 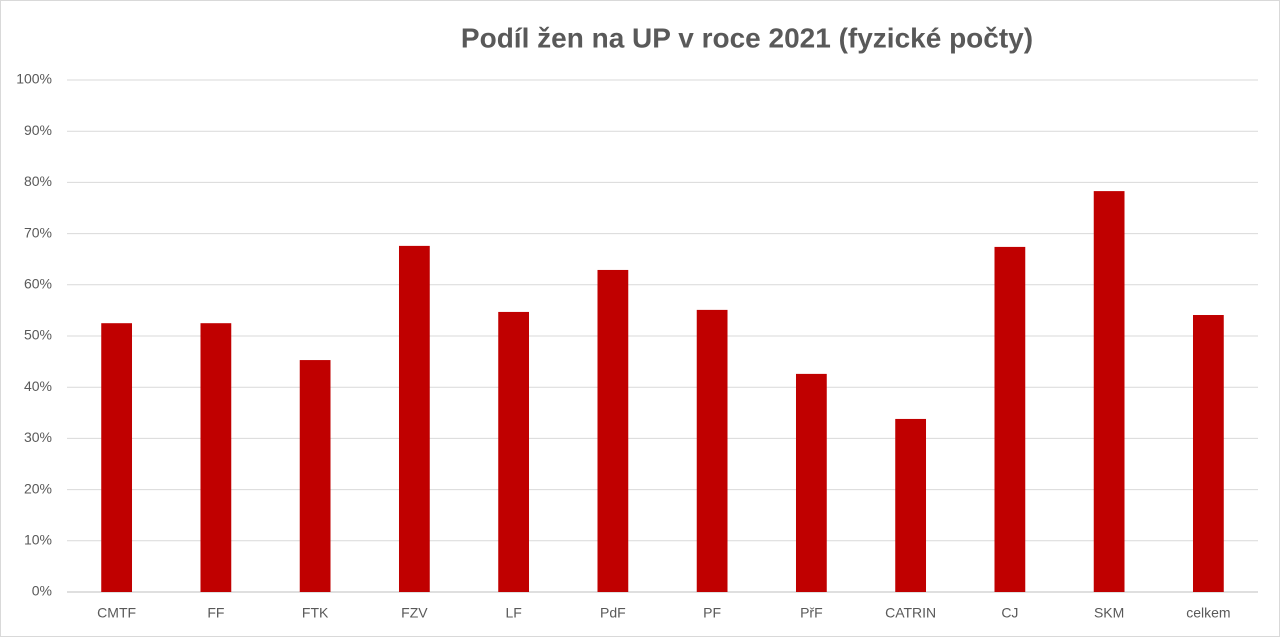 I want to click on x-tick-label: FTK, so click(x=315, y=613).